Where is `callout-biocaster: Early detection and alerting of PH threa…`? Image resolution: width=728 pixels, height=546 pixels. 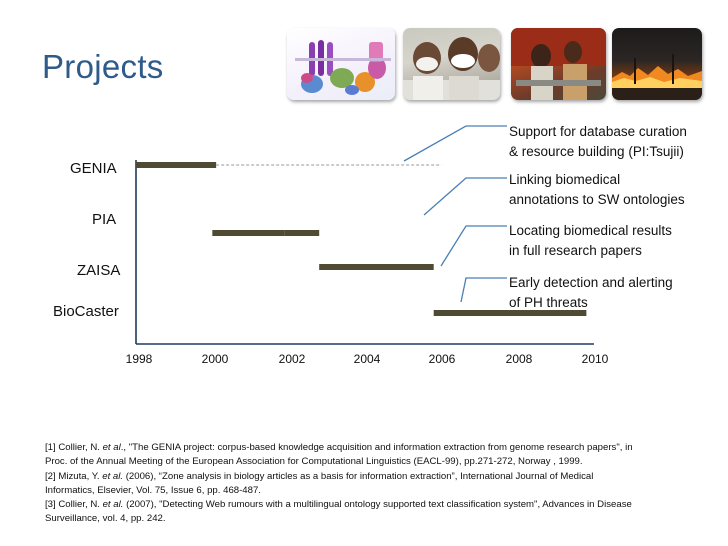
callout-biocaster: Early detection and alerting of PH threa… is located at coordinates (616, 293).